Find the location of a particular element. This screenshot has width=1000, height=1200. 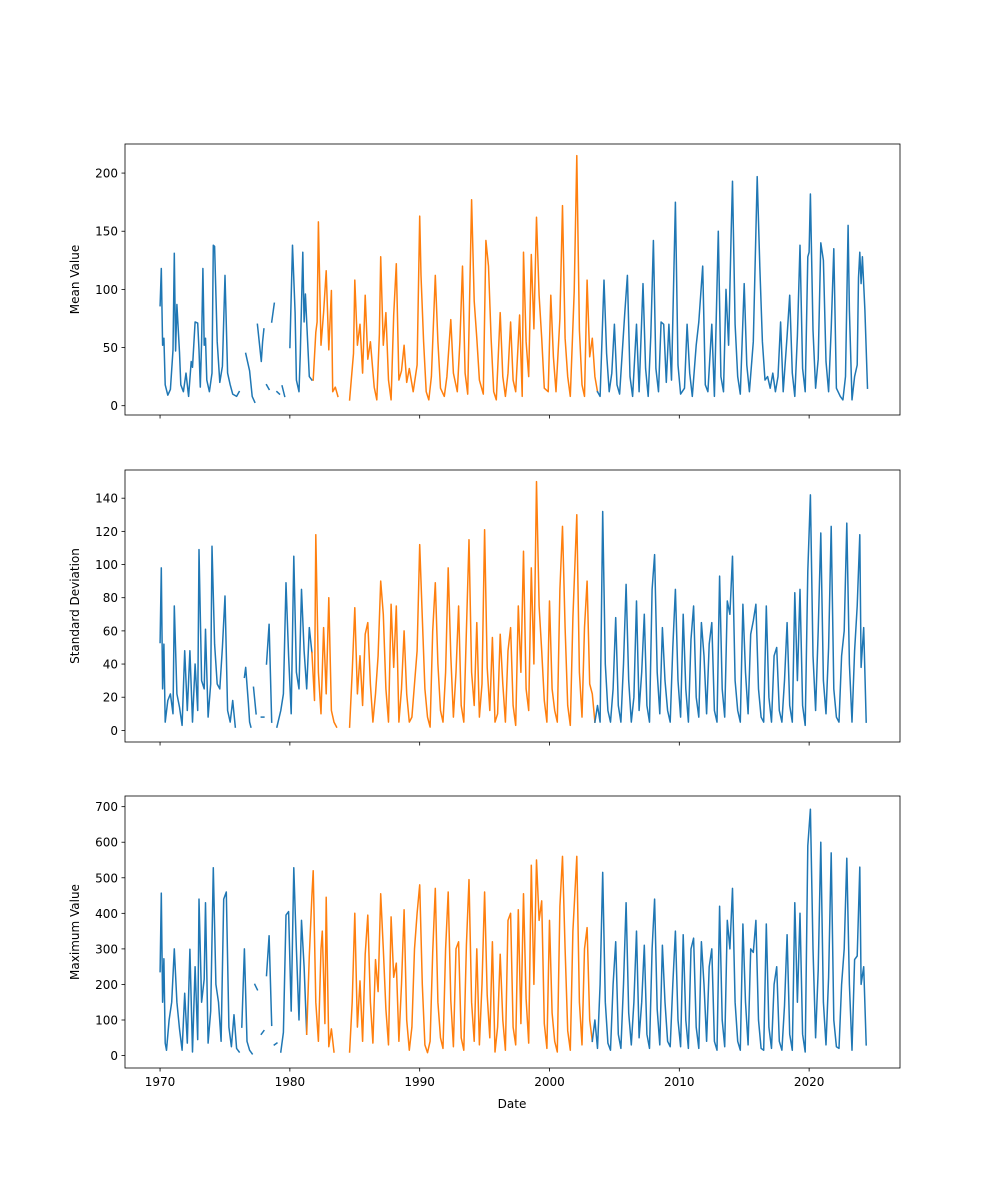

x-tick-label: 2000 is located at coordinates (549, 1082).